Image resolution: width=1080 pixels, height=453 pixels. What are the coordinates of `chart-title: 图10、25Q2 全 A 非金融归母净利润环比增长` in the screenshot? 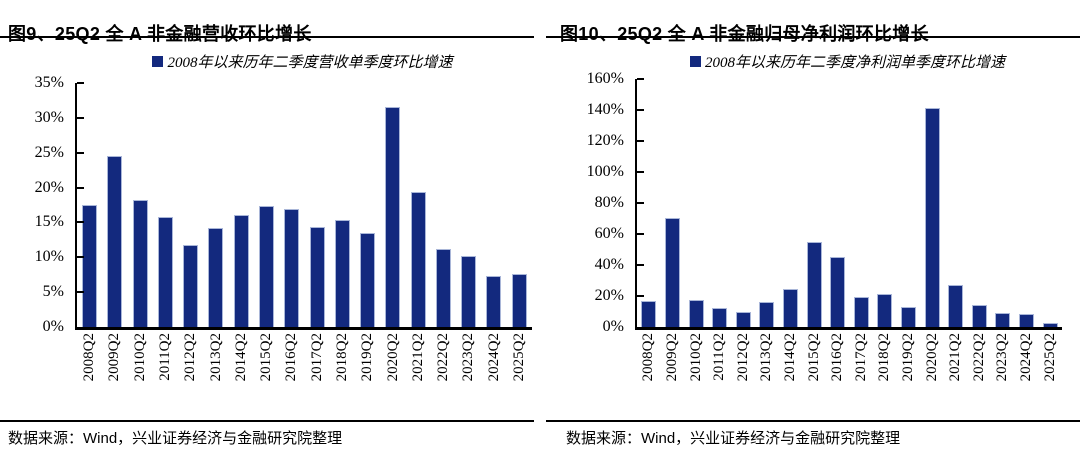 It's located at (744, 33).